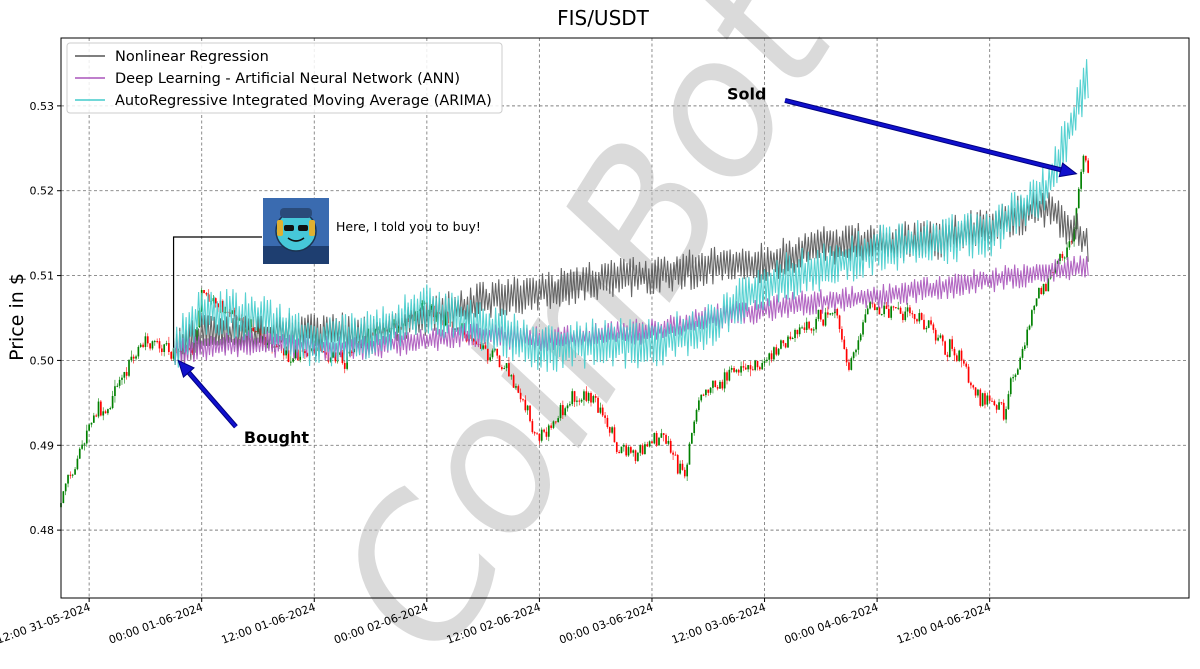 This screenshot has width=1200, height=669. I want to click on avatar-glasses-left, so click(289, 228).